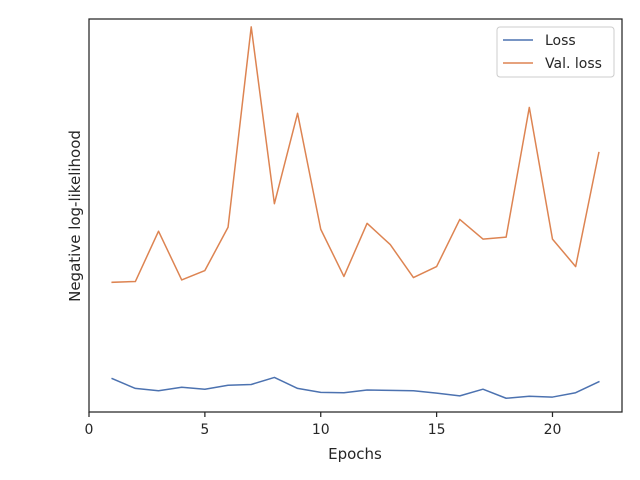  Describe the element at coordinates (555, 52) in the screenshot. I see `legend: Loss Val. loss` at that location.